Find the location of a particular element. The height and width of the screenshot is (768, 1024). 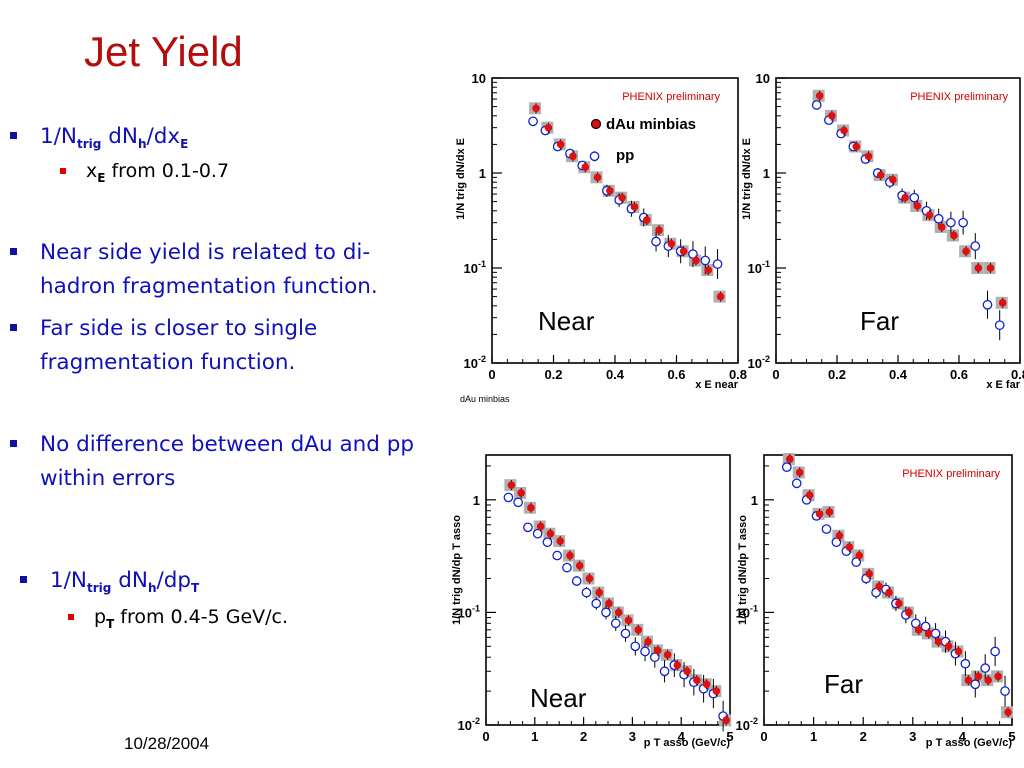

bullet-pt-yield: 1/Ntrig dNh/dpT is located at coordinates (109, 584).